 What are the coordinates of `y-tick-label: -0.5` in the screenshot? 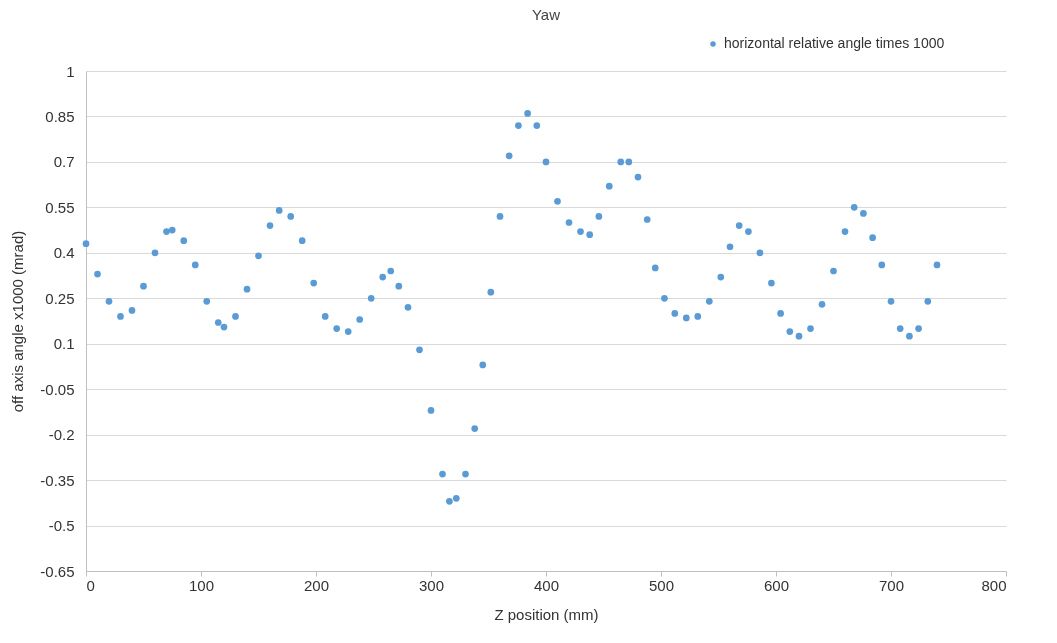 It's located at (61, 526).